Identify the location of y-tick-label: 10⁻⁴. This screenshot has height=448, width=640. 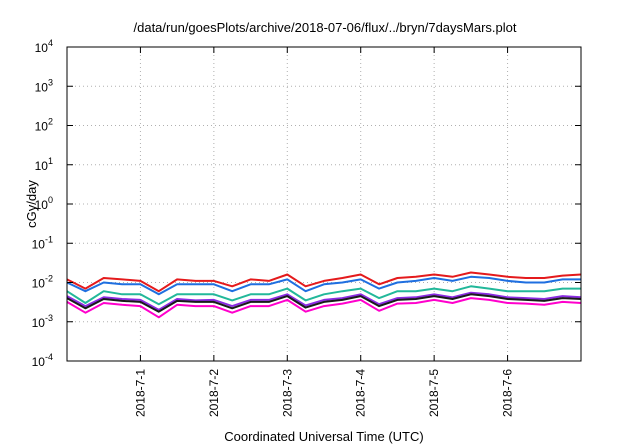
(42, 360).